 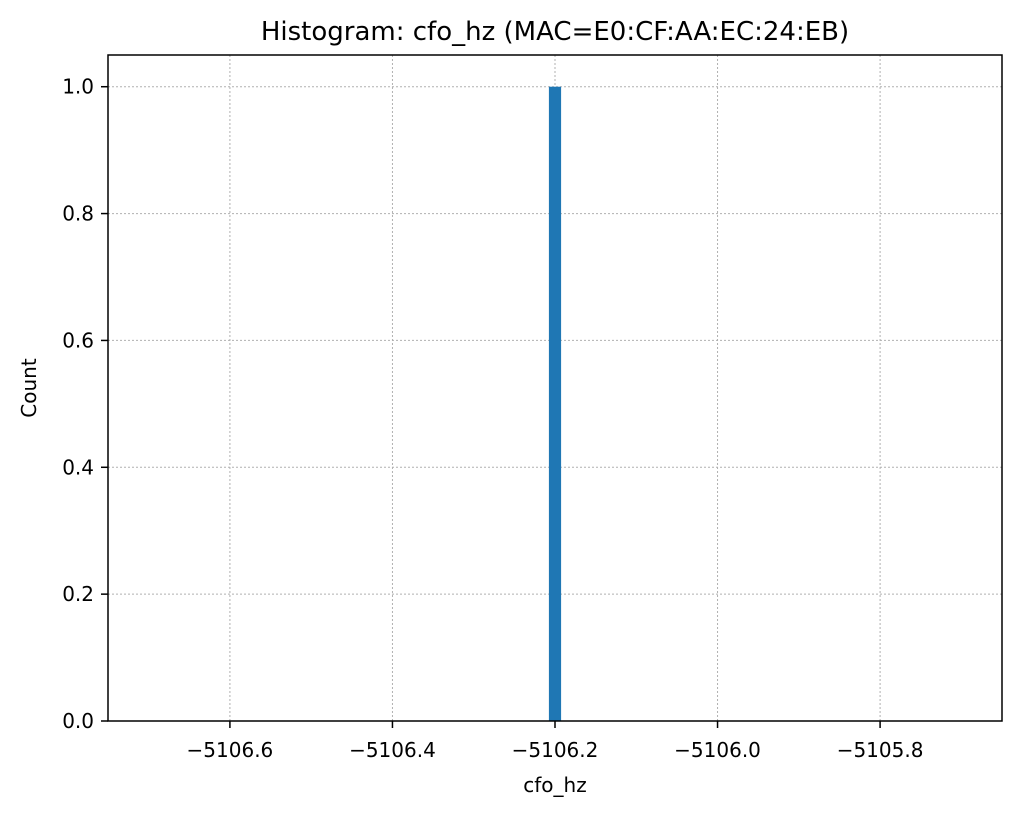 What do you see at coordinates (29, 388) in the screenshot?
I see `y-axis-label: Count` at bounding box center [29, 388].